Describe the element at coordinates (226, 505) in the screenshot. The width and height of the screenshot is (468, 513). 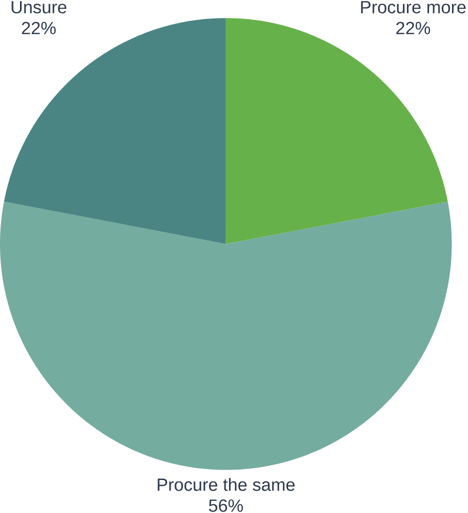
I see `data-label: 56%` at that location.